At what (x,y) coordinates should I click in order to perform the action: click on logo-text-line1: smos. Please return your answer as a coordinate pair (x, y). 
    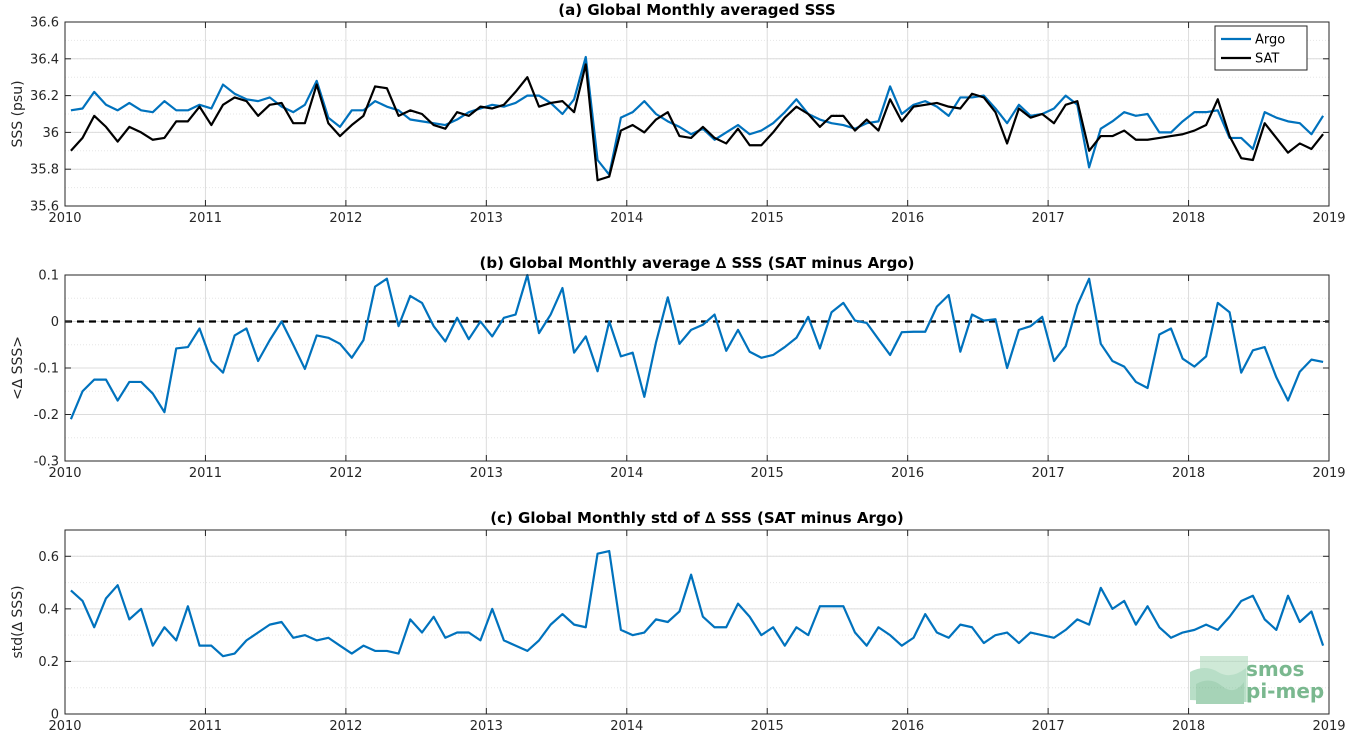
    Looking at the image, I should click on (1275, 669).